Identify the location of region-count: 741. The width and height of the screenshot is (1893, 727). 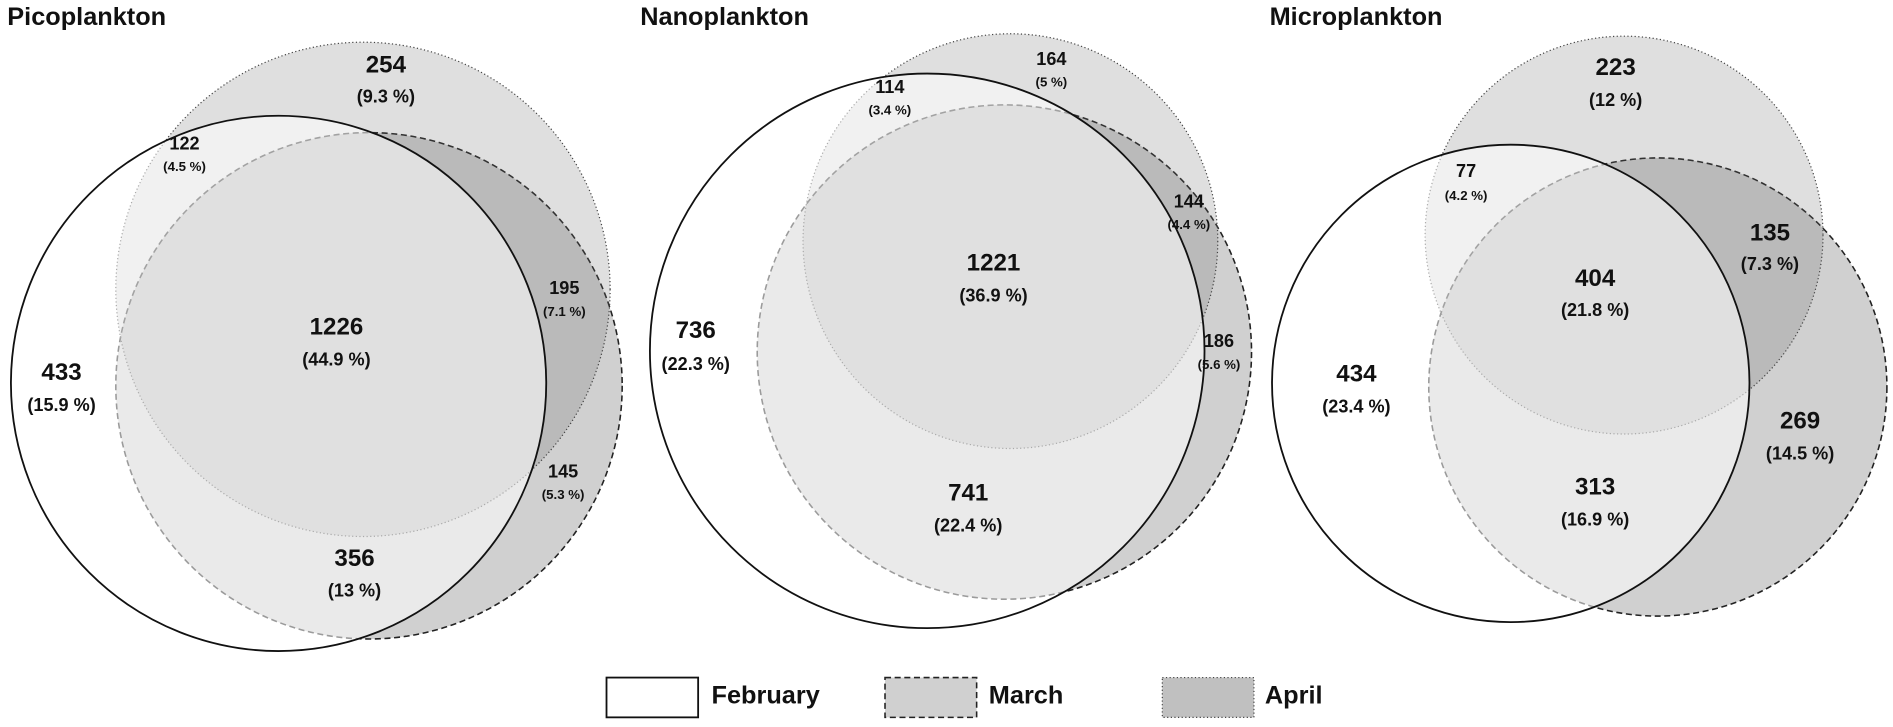
(968, 493).